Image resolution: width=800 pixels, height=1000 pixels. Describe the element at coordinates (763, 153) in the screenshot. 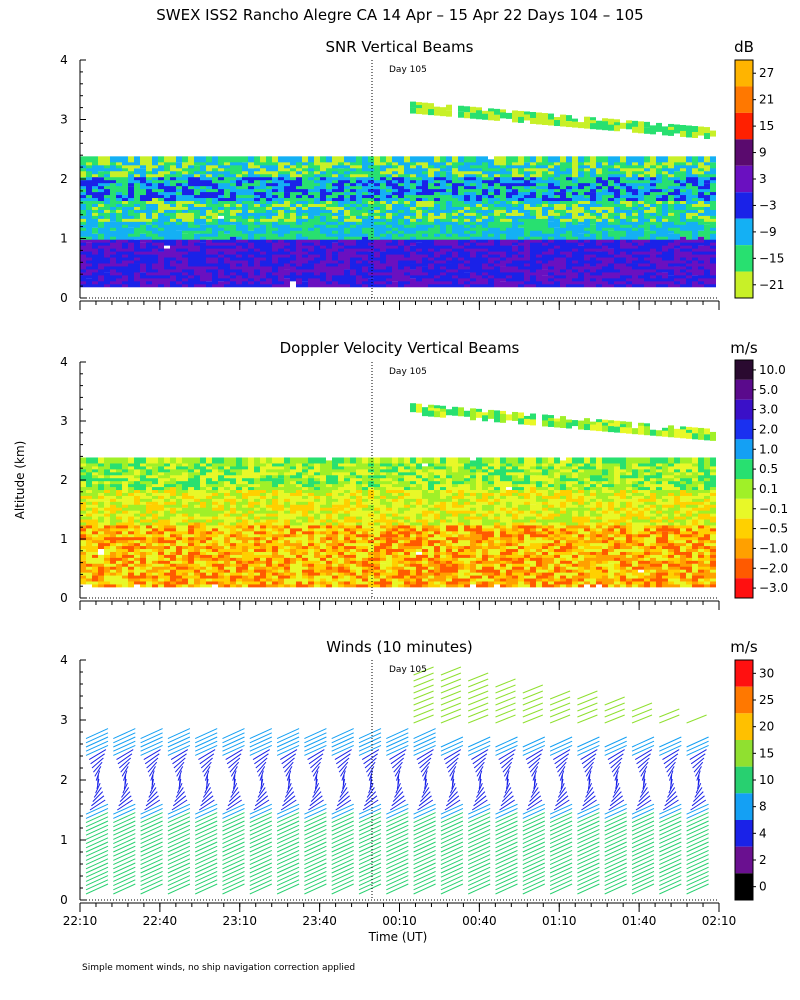

I see `snr-colorbar-label: 9` at that location.